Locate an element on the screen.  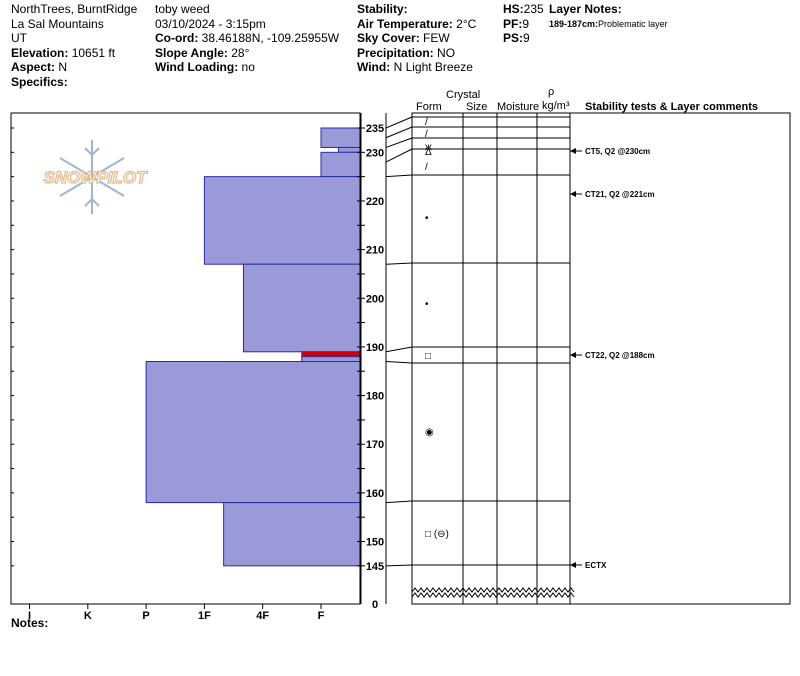
coordinates: Co-ord: 38.46188N, -109.25955W is located at coordinates (247, 38).